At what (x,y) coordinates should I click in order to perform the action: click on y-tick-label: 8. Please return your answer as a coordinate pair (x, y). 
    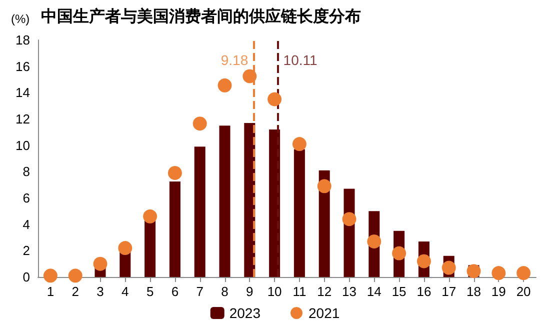
    Looking at the image, I should click on (26, 172).